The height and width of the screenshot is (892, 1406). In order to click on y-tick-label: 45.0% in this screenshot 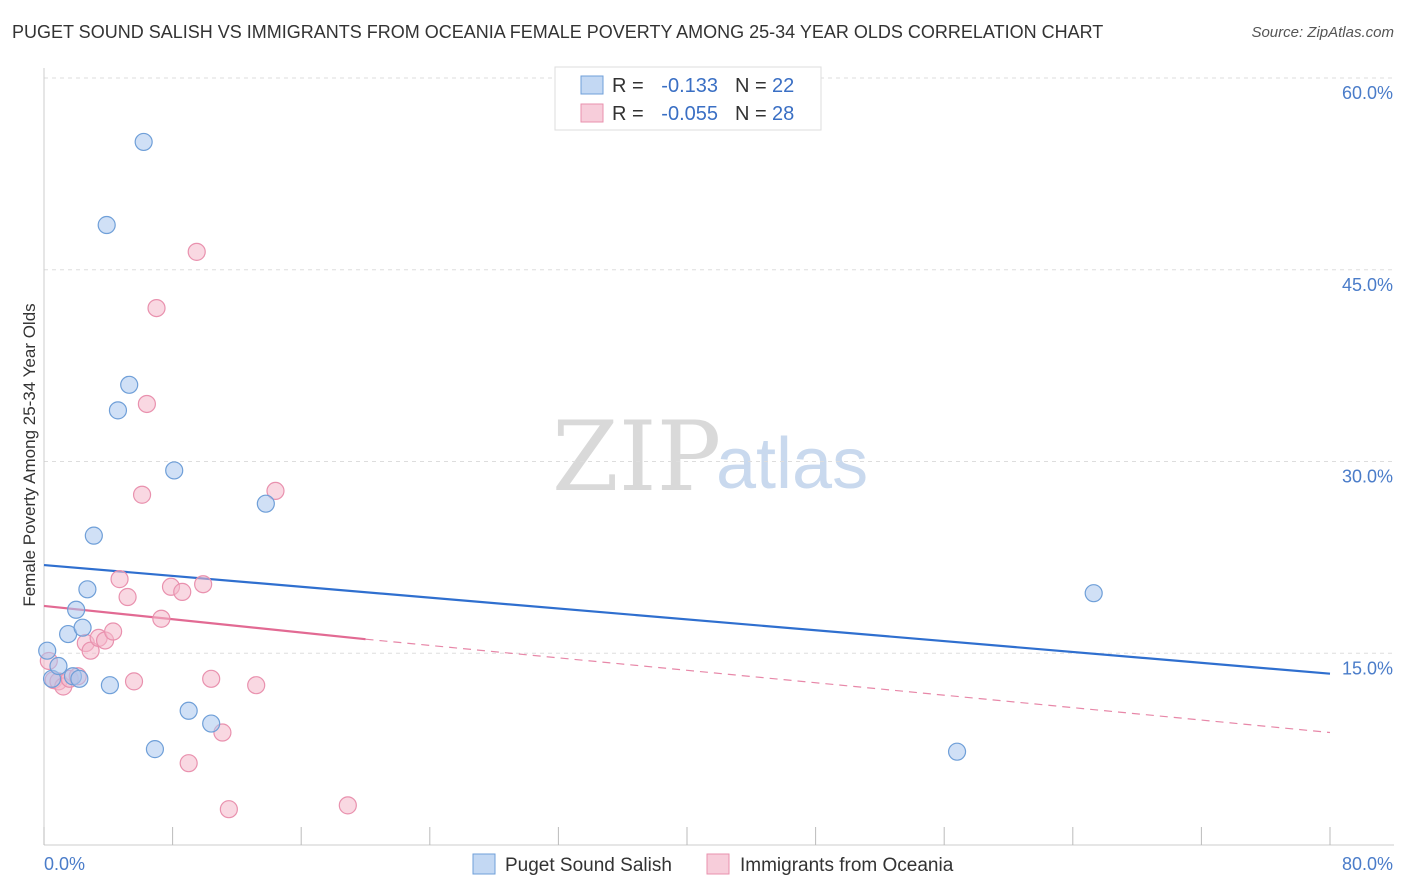, I will do `click(1367, 285)`.